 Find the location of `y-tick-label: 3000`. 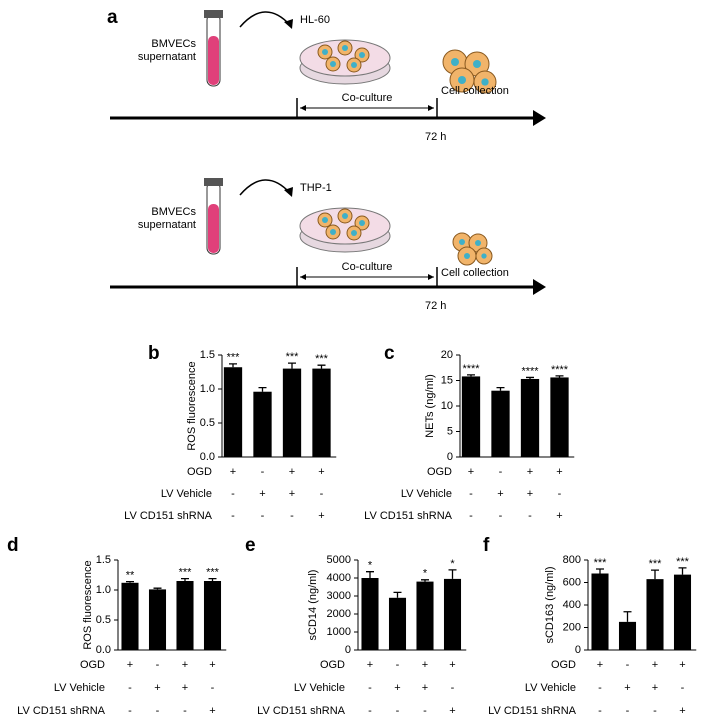

y-tick-label: 3000 is located at coordinates (339, 596).